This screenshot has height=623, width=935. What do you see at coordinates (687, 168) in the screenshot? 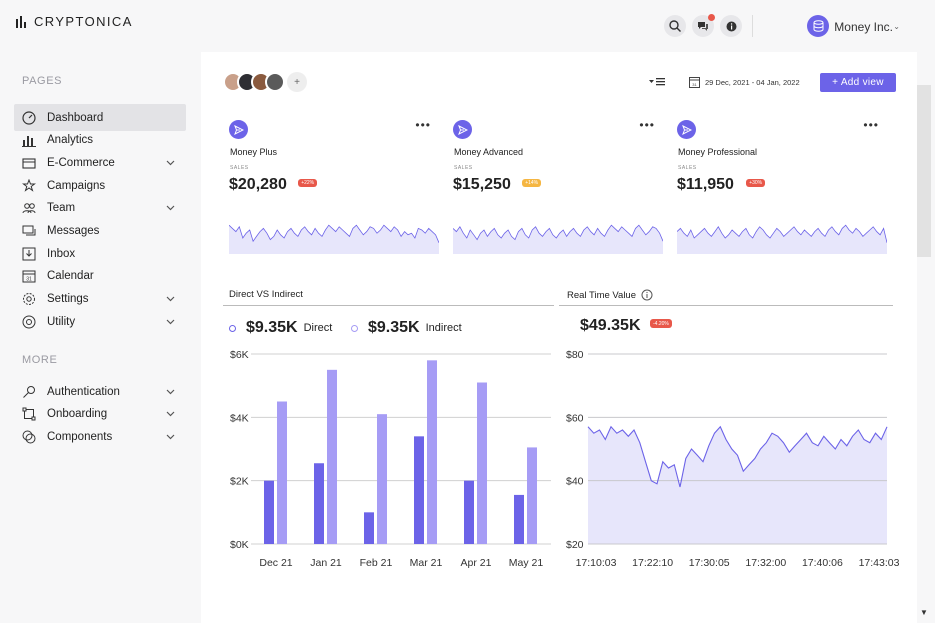
I see `card-sales-label: SALES` at bounding box center [687, 168].